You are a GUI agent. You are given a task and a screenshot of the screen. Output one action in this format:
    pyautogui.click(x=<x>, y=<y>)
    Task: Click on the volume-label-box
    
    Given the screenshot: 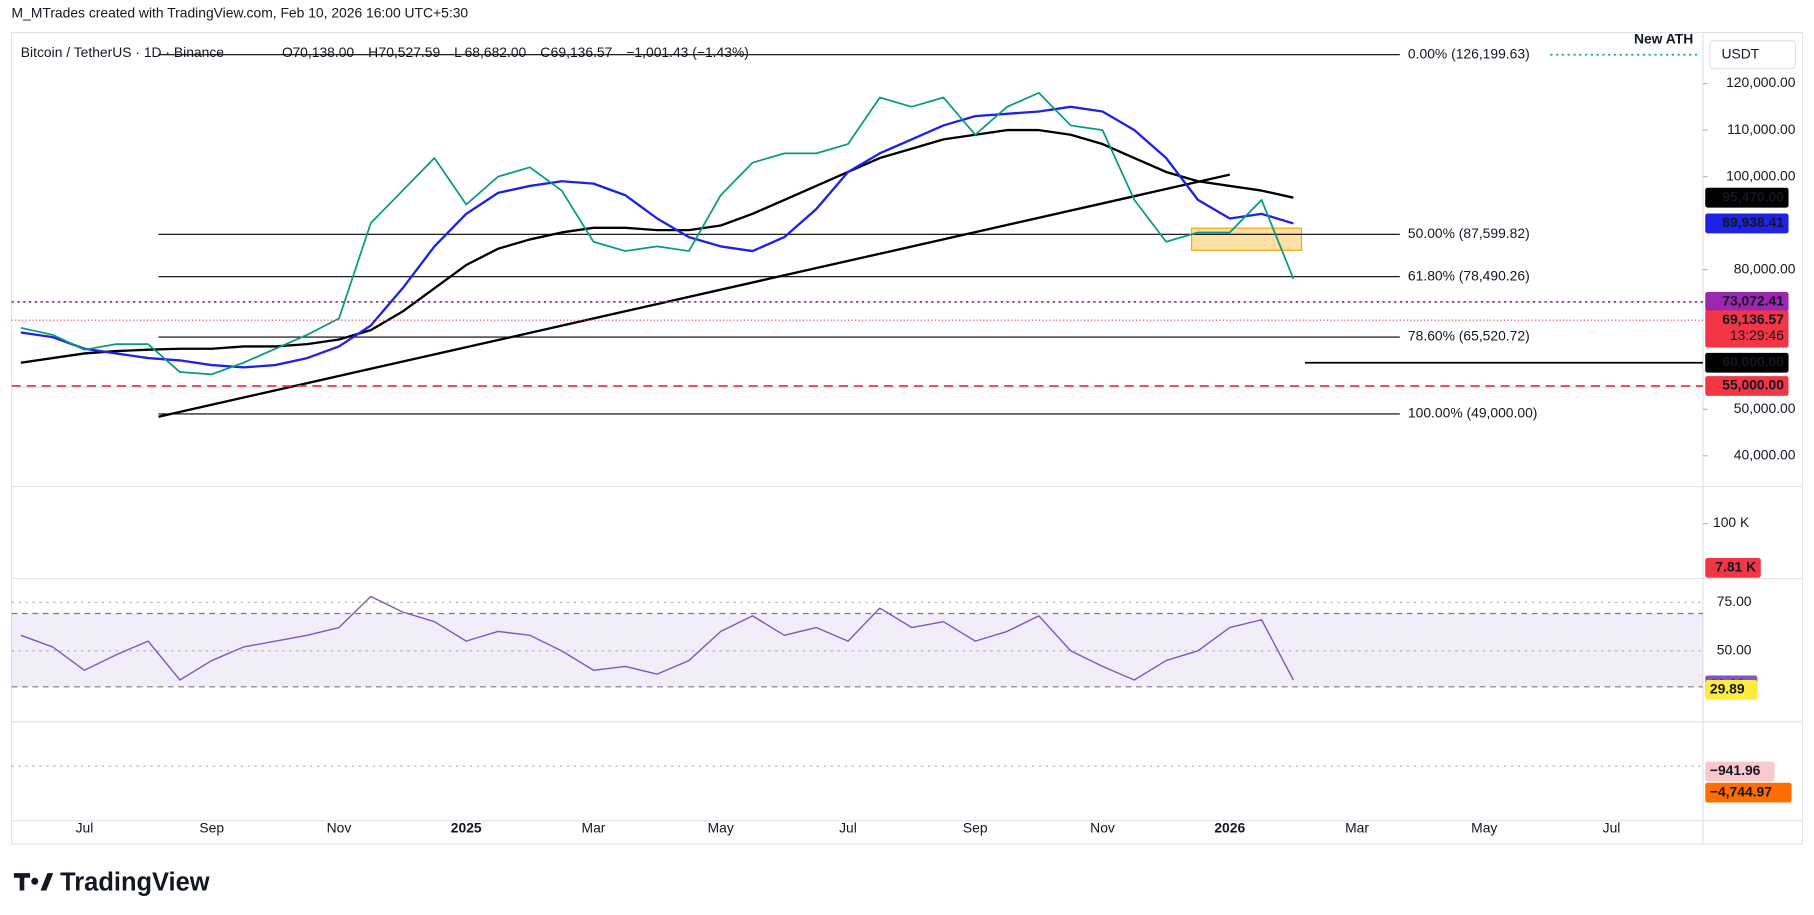 What is the action you would take?
    pyautogui.click(x=1733, y=567)
    